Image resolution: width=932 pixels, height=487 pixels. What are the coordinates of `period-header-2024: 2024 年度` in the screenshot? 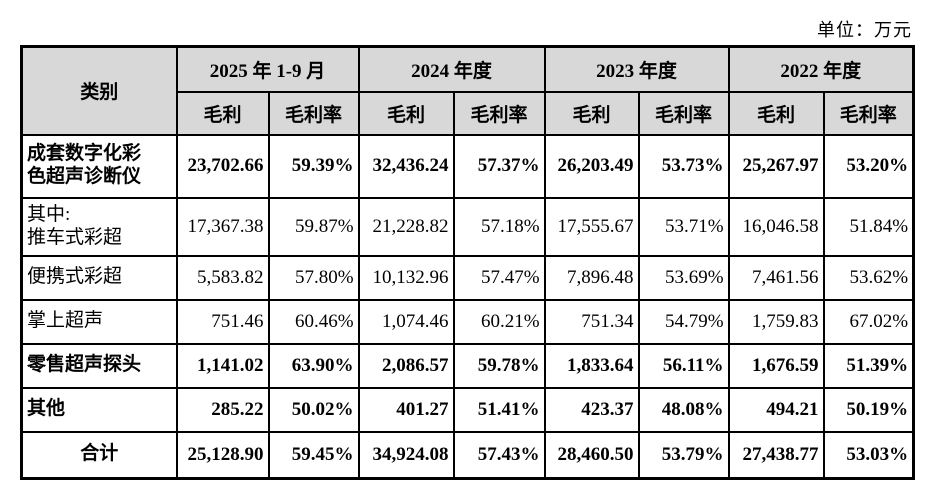 It's located at (451, 69).